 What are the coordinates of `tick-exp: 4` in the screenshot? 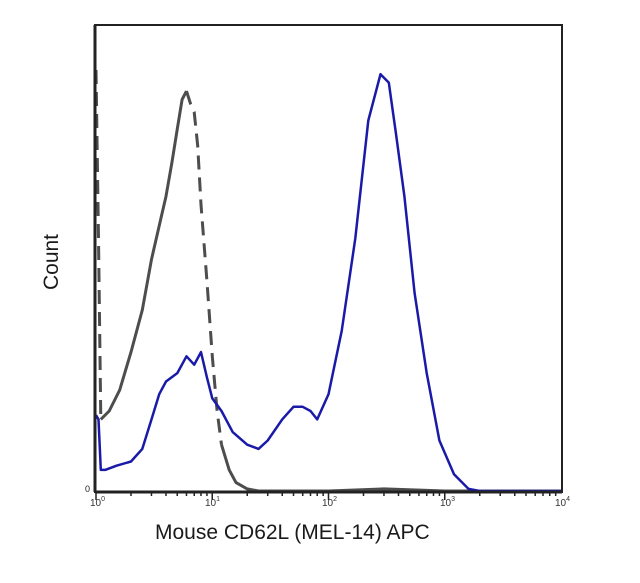 It's located at (568, 499).